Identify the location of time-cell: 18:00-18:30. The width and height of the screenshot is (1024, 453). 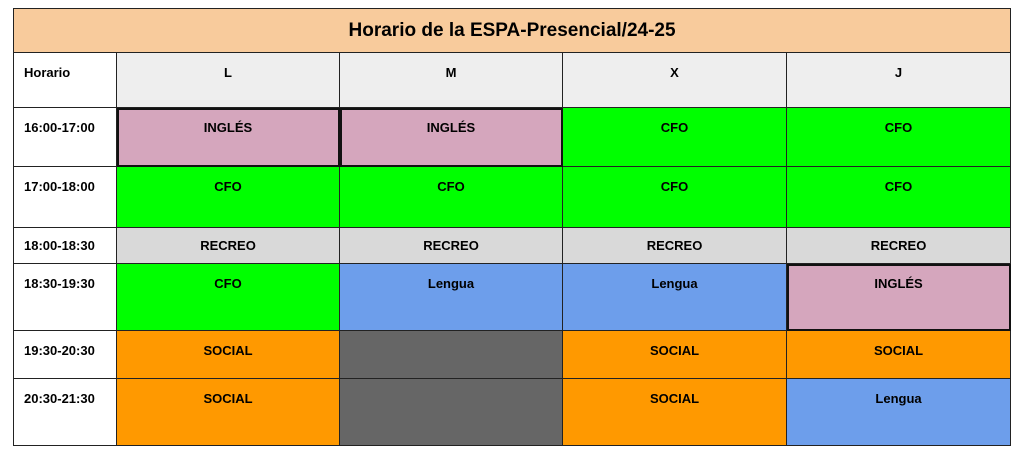
(65, 245).